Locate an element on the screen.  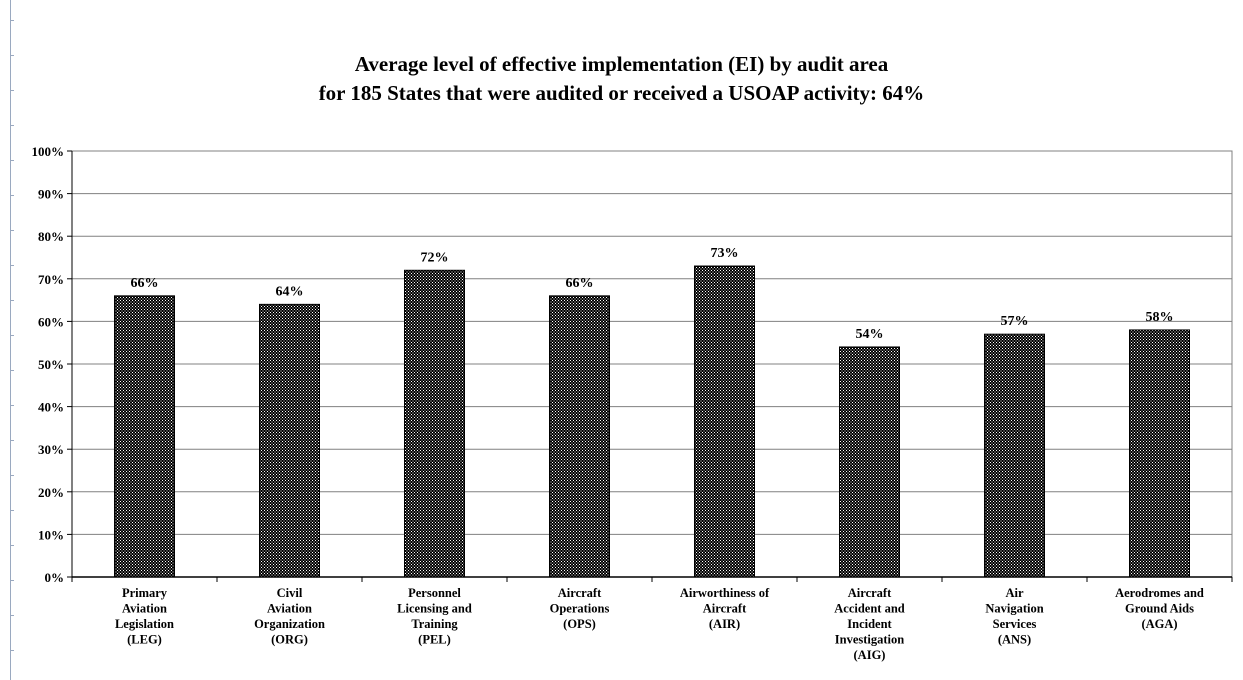
y-tick-label: 30% is located at coordinates (51, 449).